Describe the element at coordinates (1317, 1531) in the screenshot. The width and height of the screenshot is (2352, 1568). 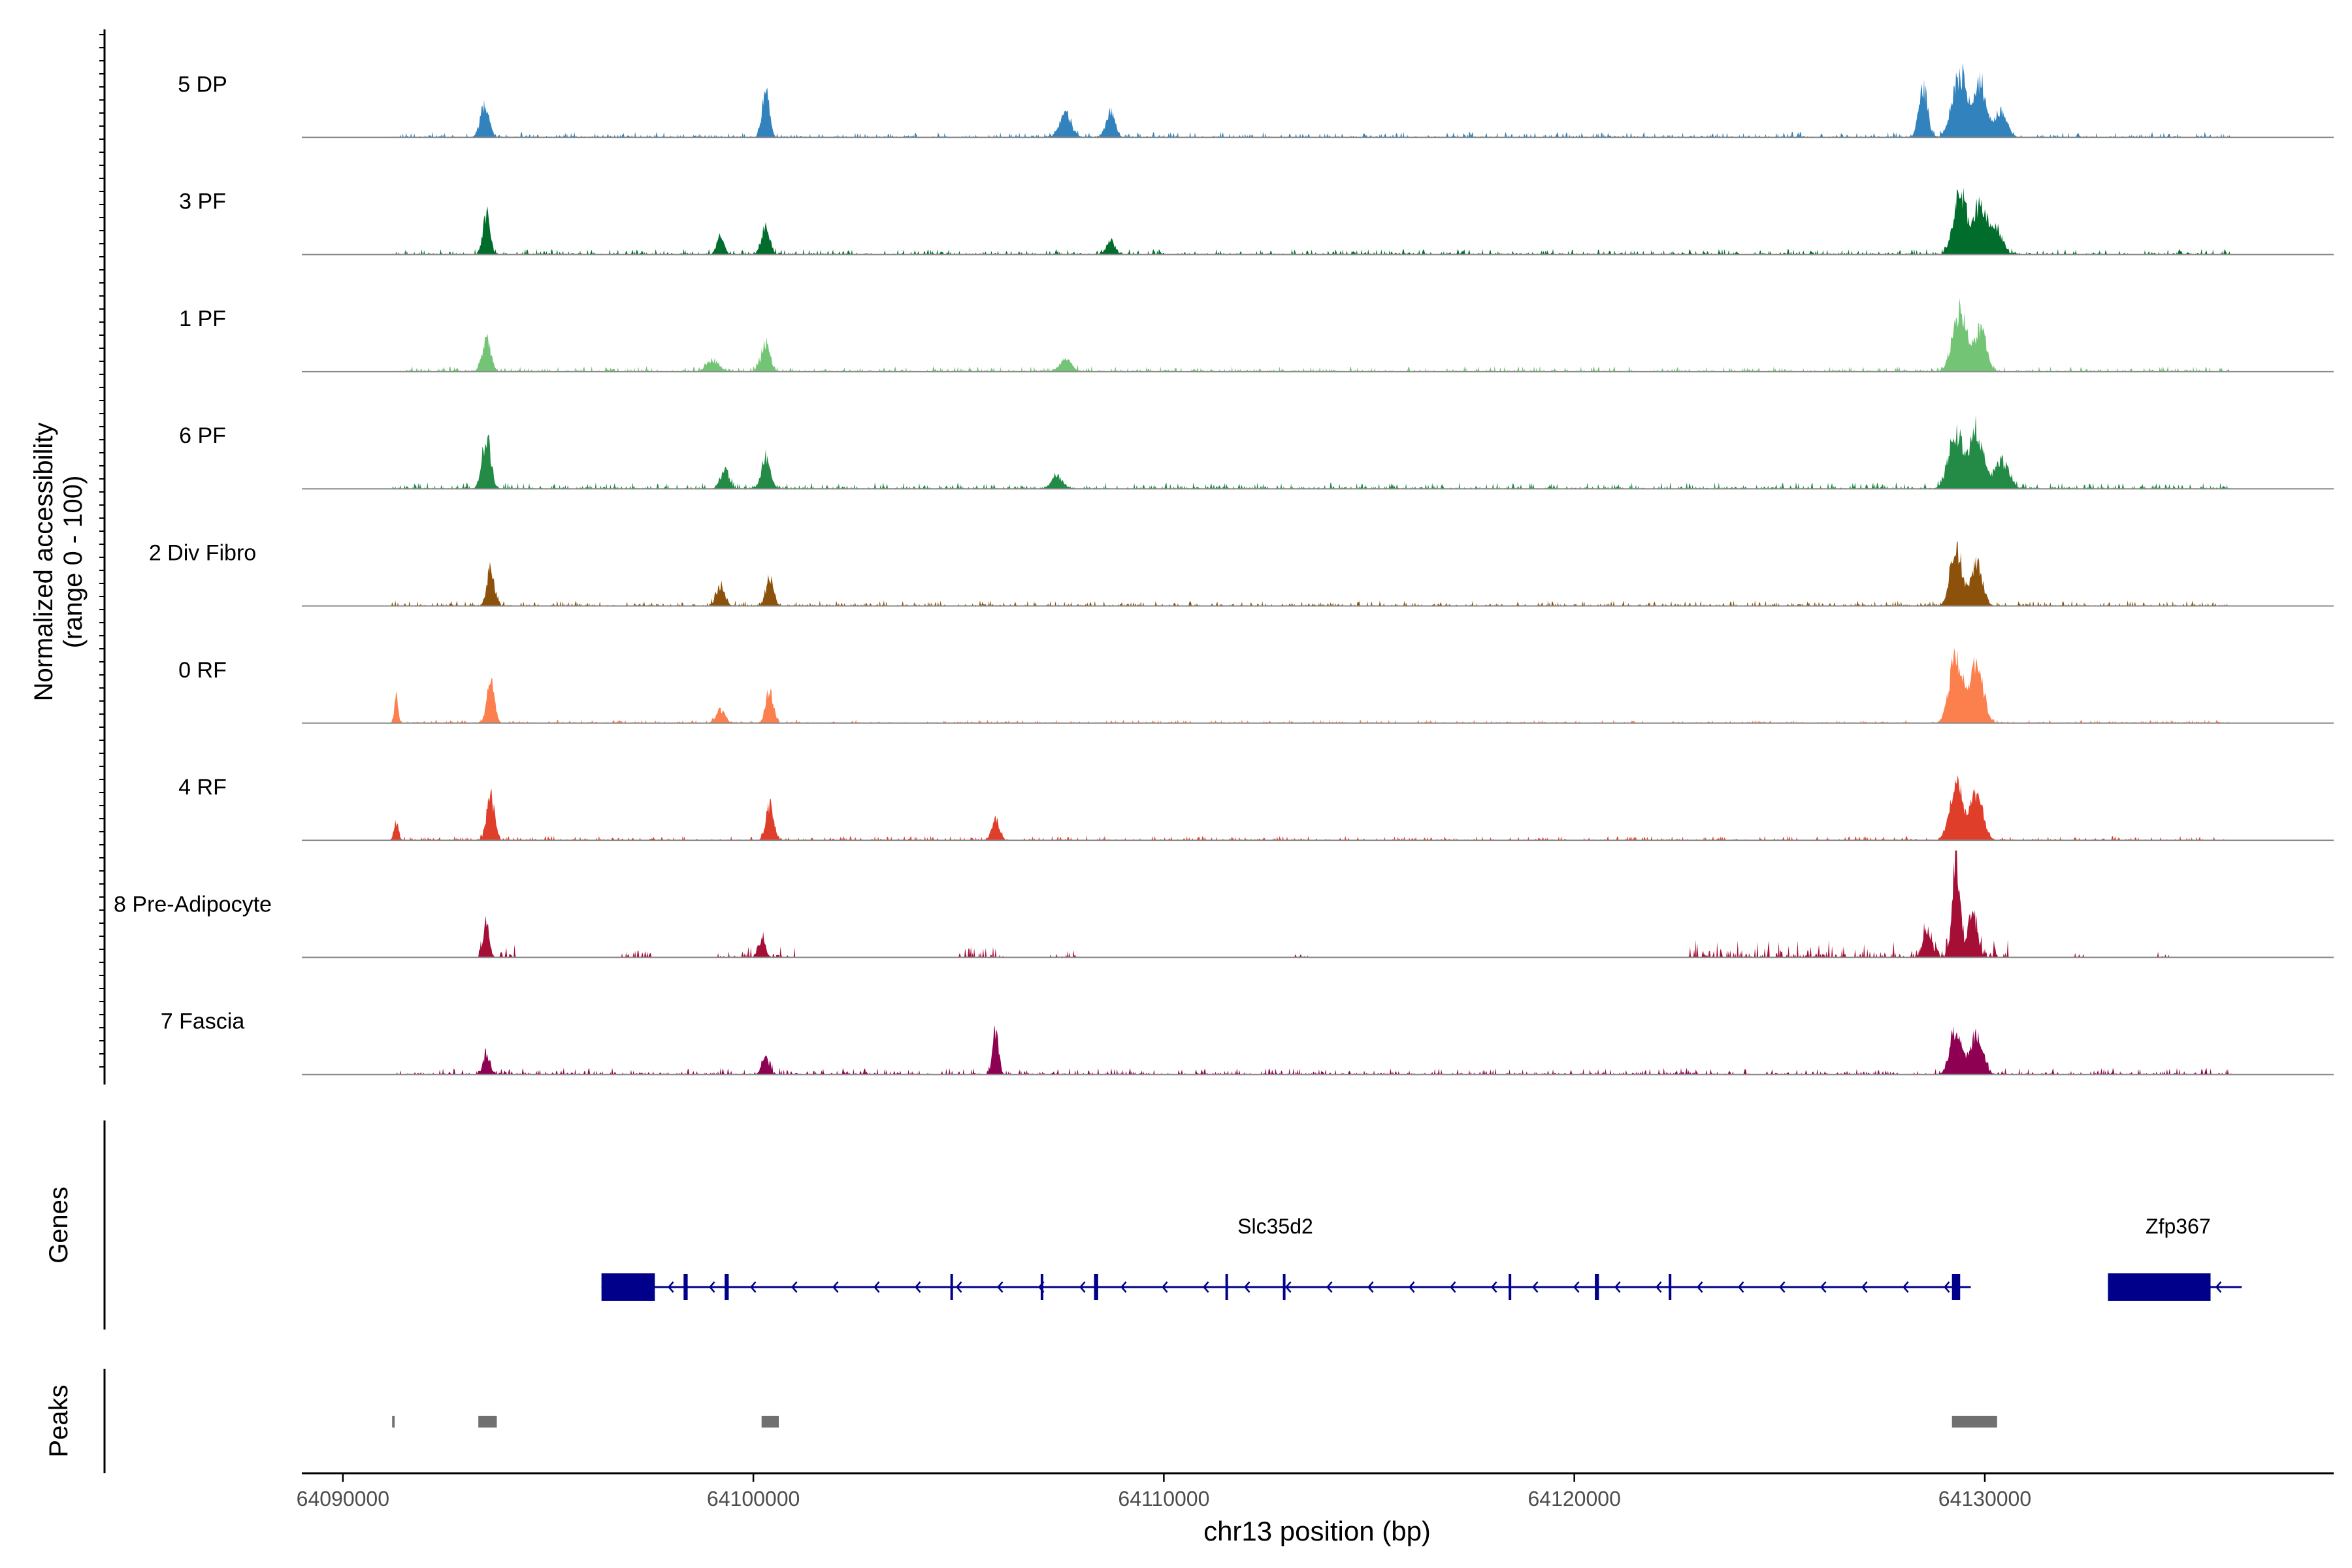
I see `x-axis-label: chr13 position (bp)` at that location.